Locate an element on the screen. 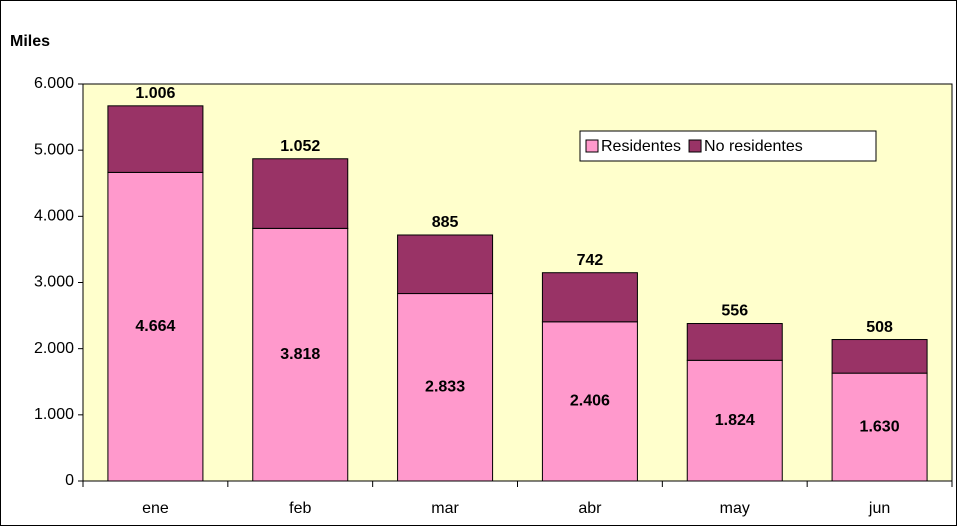  x-tick-label: abr is located at coordinates (590, 508).